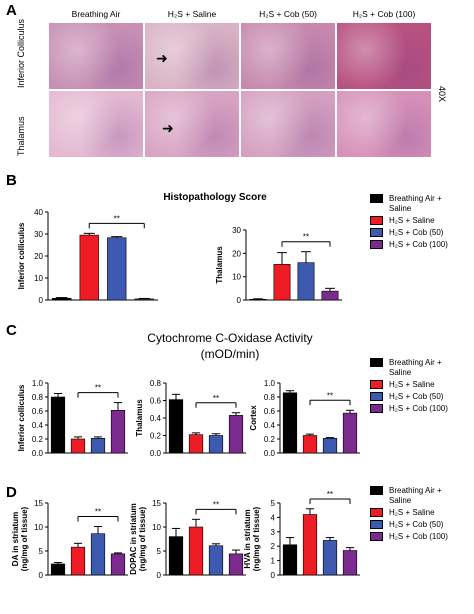  I want to click on y-tick-label: 40, so click(38, 212).